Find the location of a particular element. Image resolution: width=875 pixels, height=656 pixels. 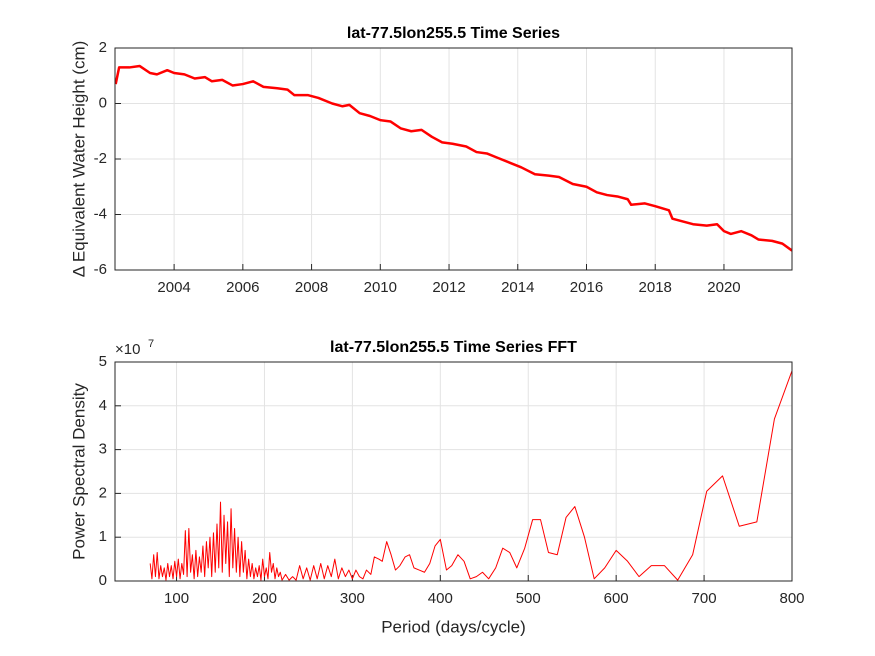

x-tick-label: 2006 is located at coordinates (242, 287).